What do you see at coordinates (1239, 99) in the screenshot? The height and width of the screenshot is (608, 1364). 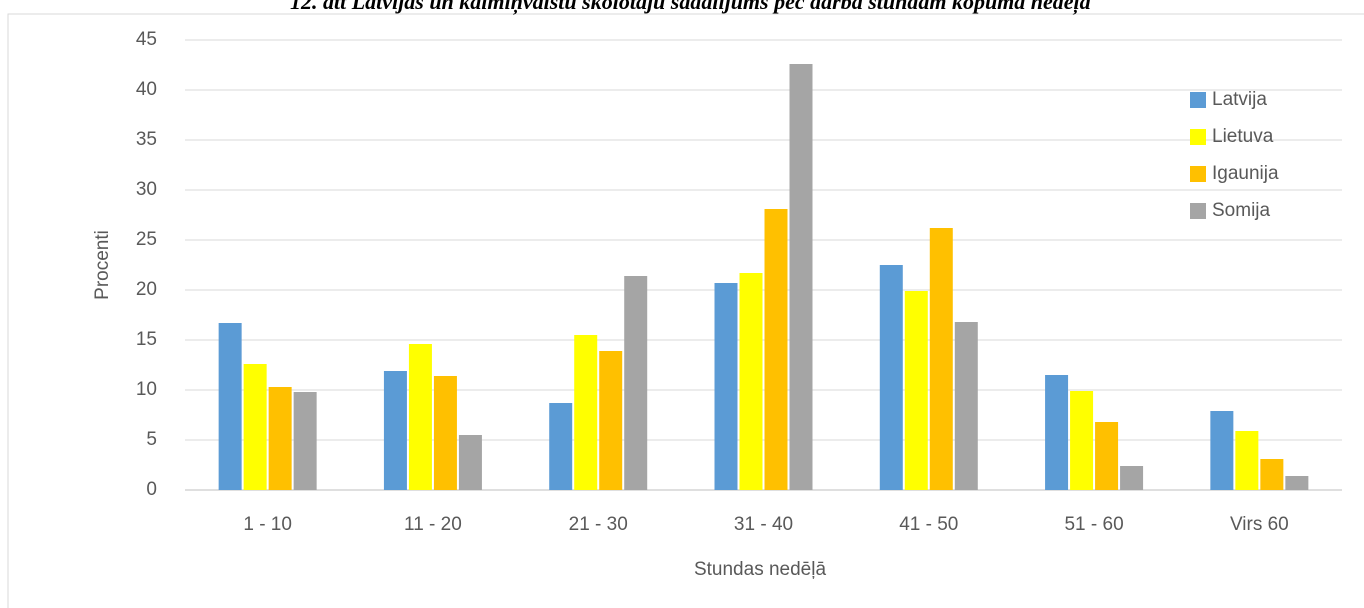 I see `legend-label: Latvija` at bounding box center [1239, 99].